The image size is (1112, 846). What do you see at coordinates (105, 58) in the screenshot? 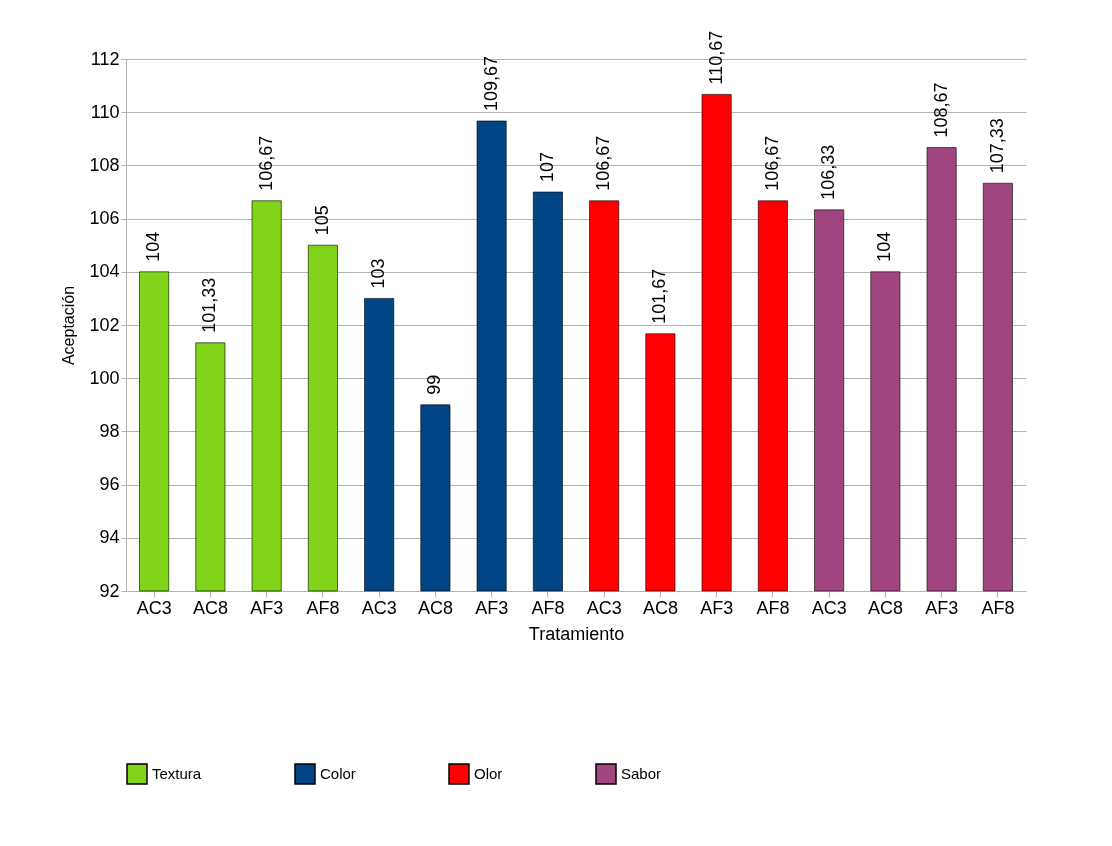
I see `y-tick-label: 112` at bounding box center [105, 58].